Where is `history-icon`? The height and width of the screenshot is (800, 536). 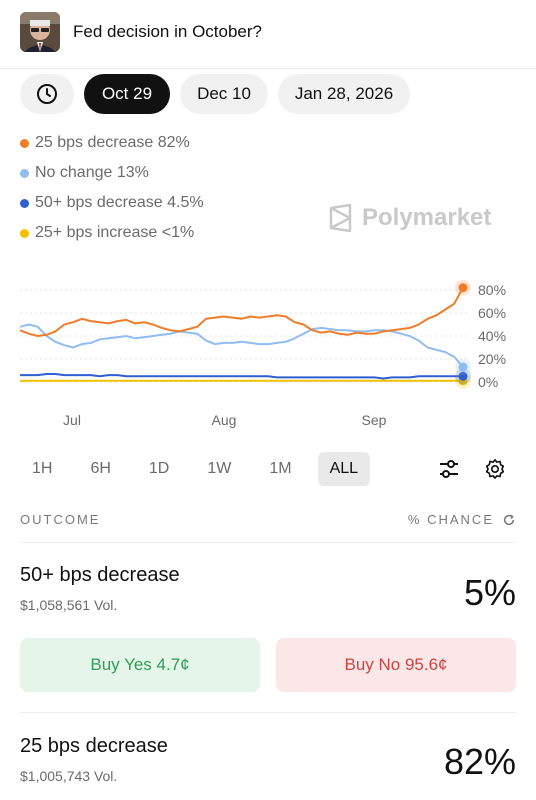 history-icon is located at coordinates (47, 94).